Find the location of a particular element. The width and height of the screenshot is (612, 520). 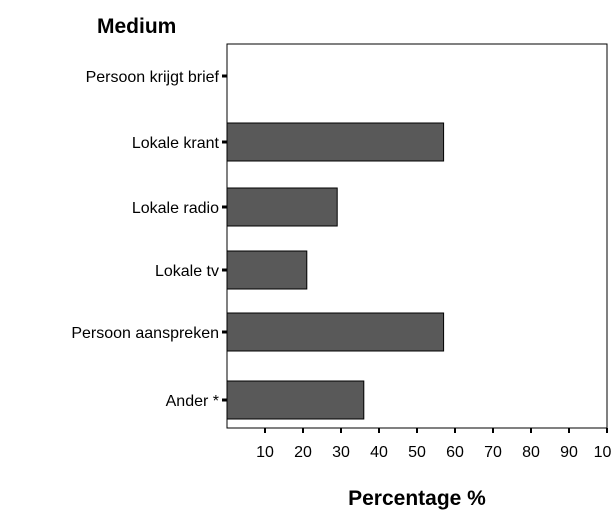

x-tick-label: 10 is located at coordinates (265, 452).